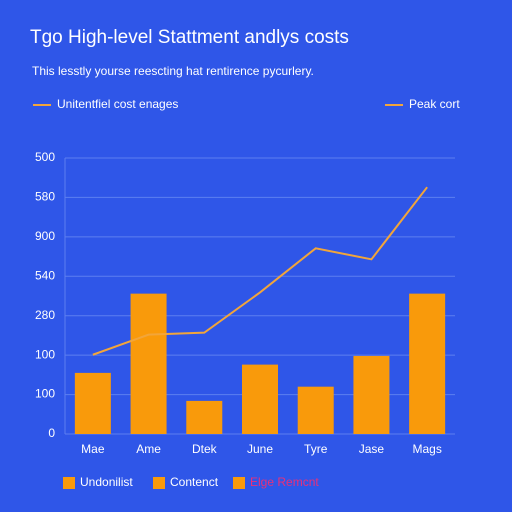  What do you see at coordinates (426, 449) in the screenshot?
I see `x-tick-label: Mags` at bounding box center [426, 449].